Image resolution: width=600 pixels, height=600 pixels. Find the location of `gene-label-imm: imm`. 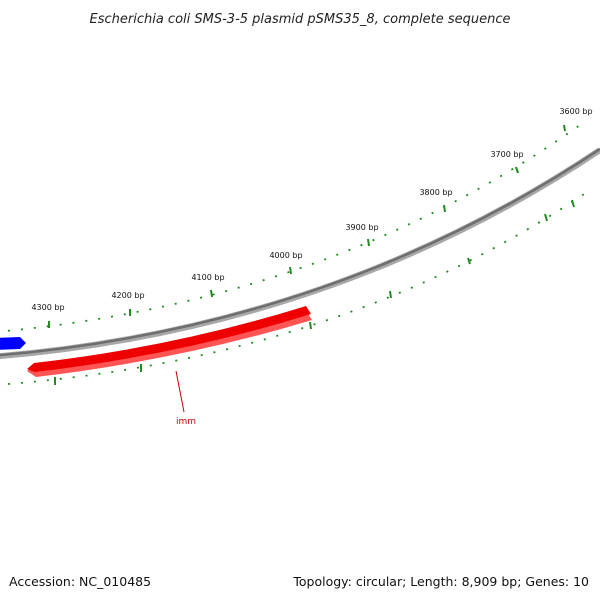

gene-label-imm: imm is located at coordinates (186, 422).